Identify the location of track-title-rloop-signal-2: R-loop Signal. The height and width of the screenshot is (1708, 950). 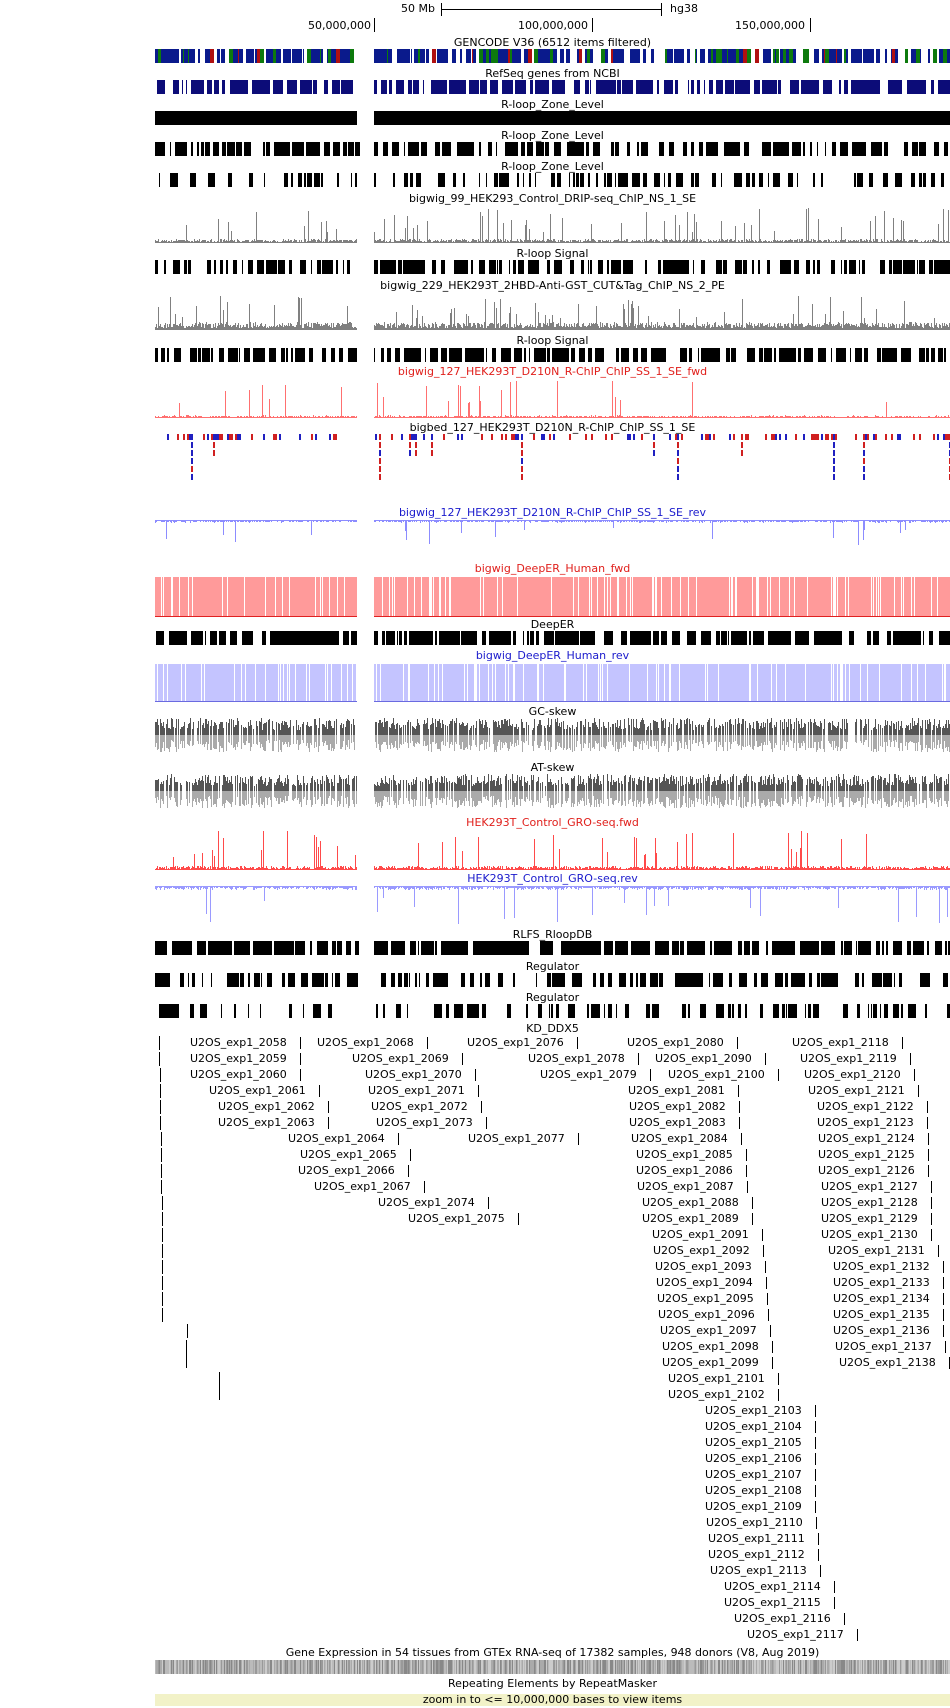
(552, 340).